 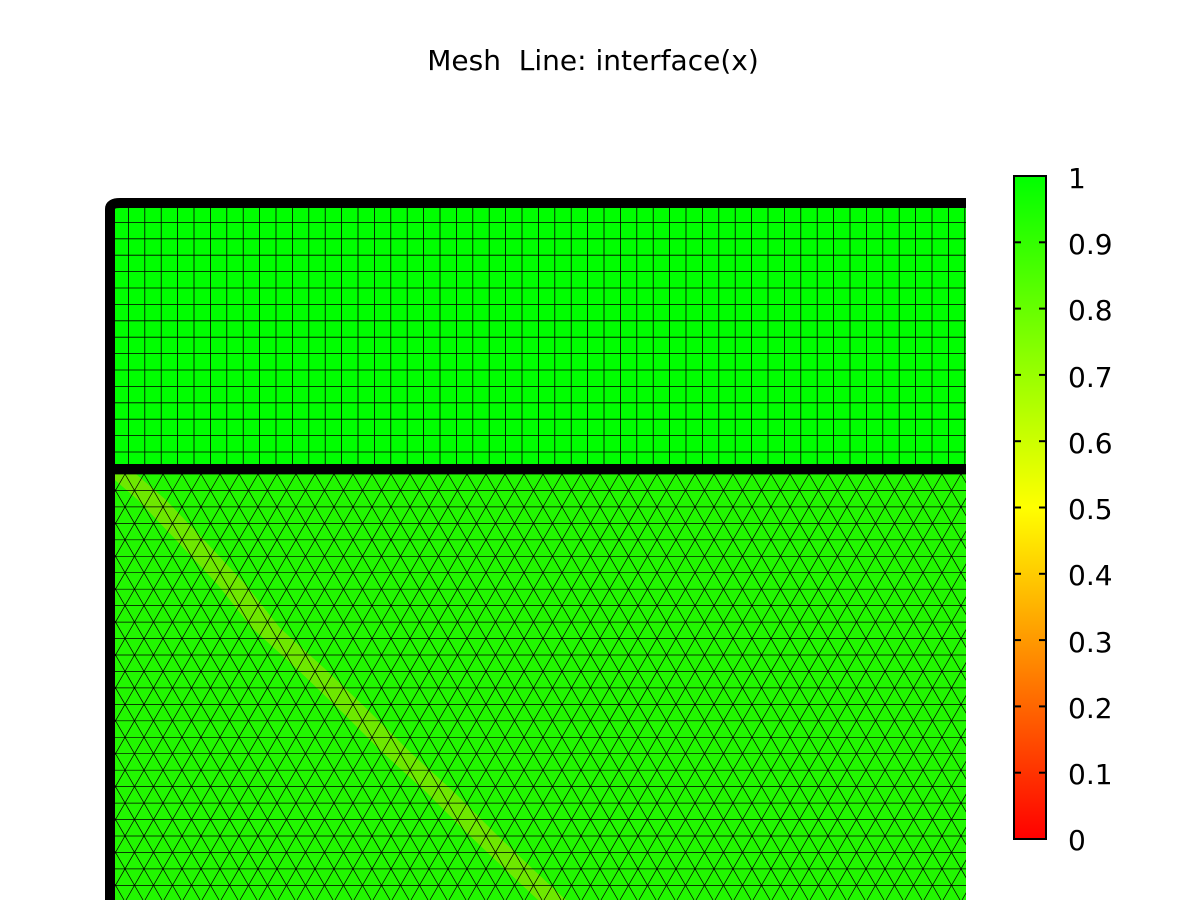 What do you see at coordinates (1077, 840) in the screenshot?
I see `colorbar-tick-label: 0` at bounding box center [1077, 840].